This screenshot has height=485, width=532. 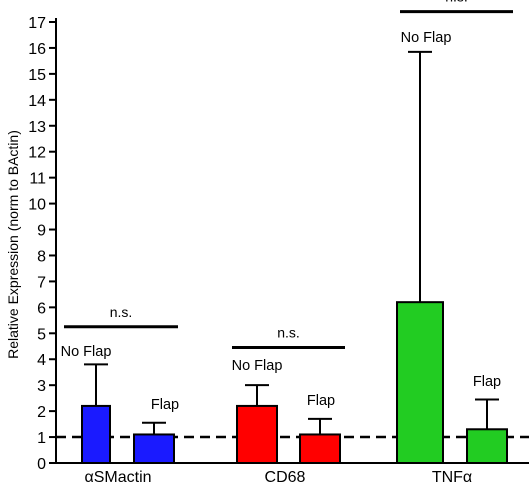 I want to click on y-tick-label: 12, so click(x=37, y=153).